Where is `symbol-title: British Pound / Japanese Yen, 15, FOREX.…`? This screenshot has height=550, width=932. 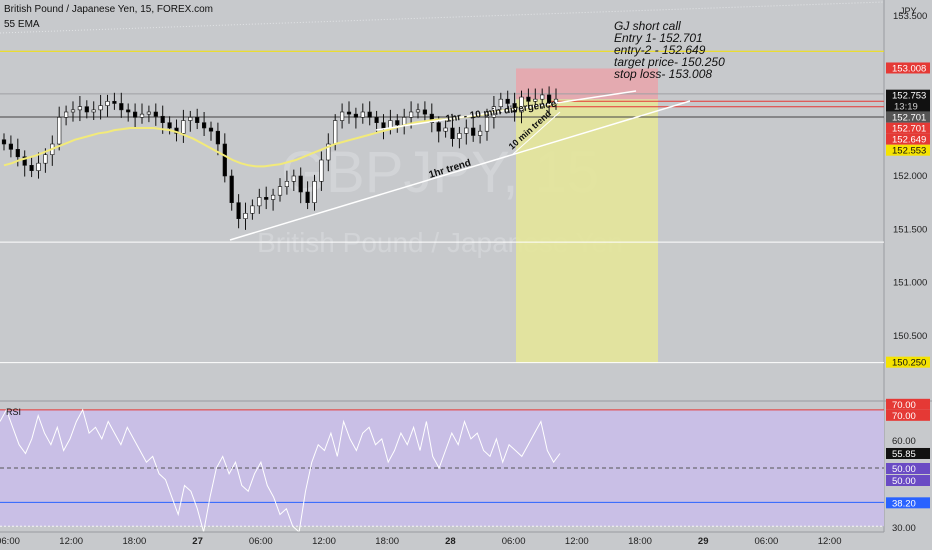
symbol-title: British Pound / Japanese Yen, 15, FOREX.… is located at coordinates (109, 9).